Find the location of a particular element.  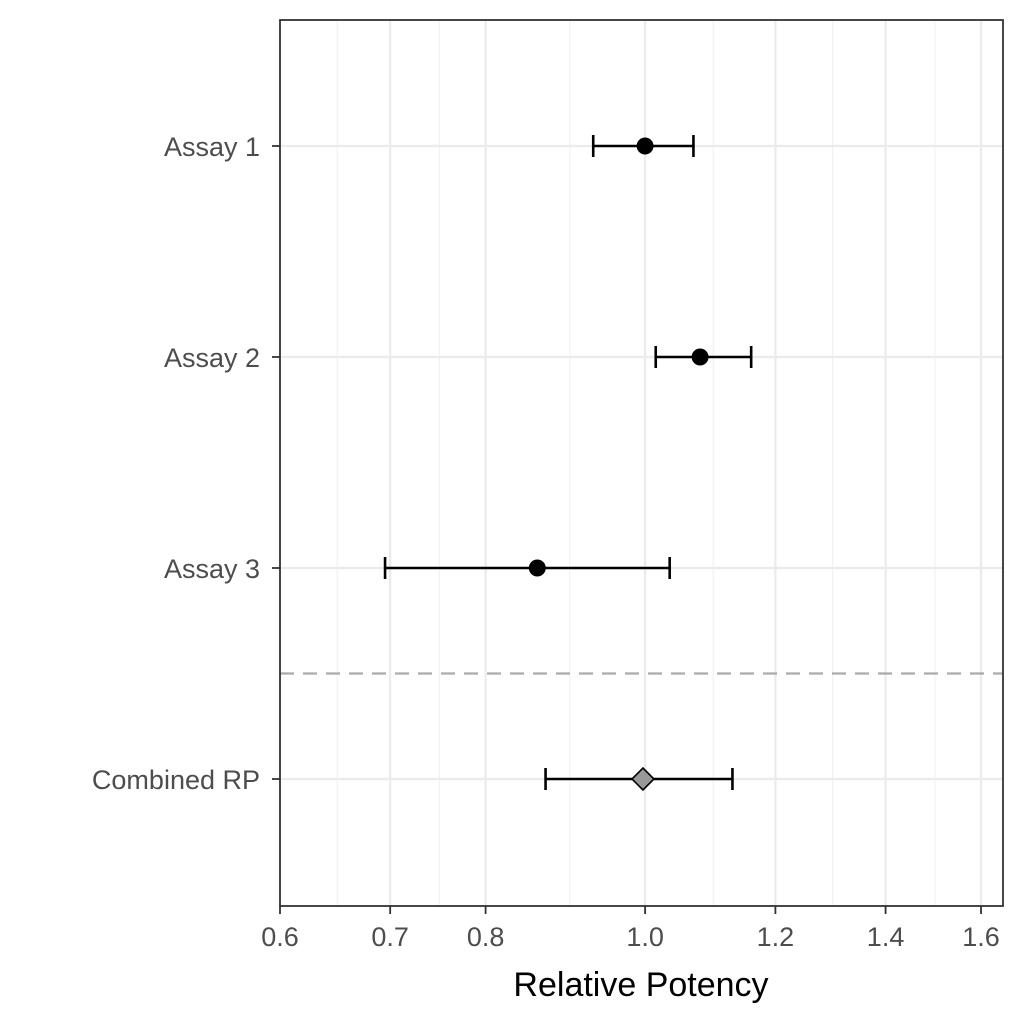

y-tick-label: Combined RP is located at coordinates (176, 780).